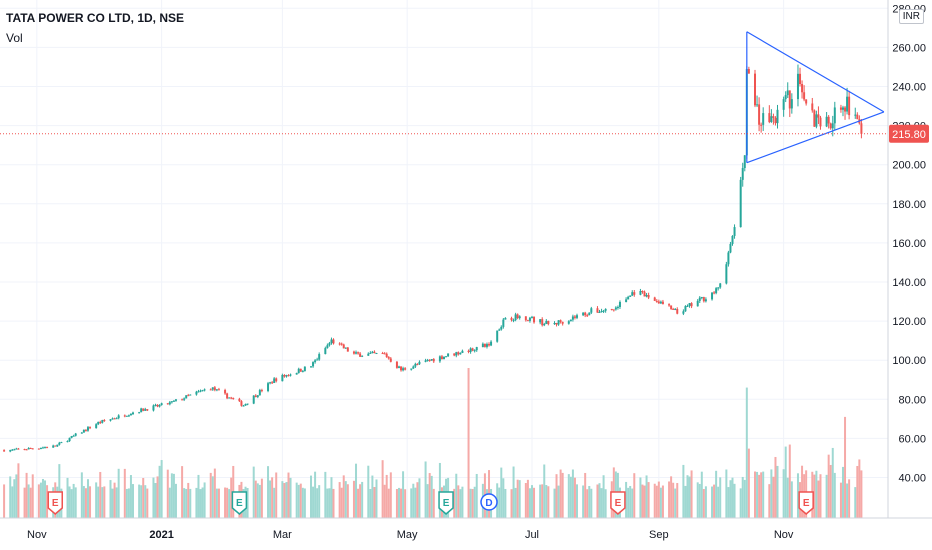  Describe the element at coordinates (912, 439) in the screenshot. I see `y-tick-label: 60.00` at that location.